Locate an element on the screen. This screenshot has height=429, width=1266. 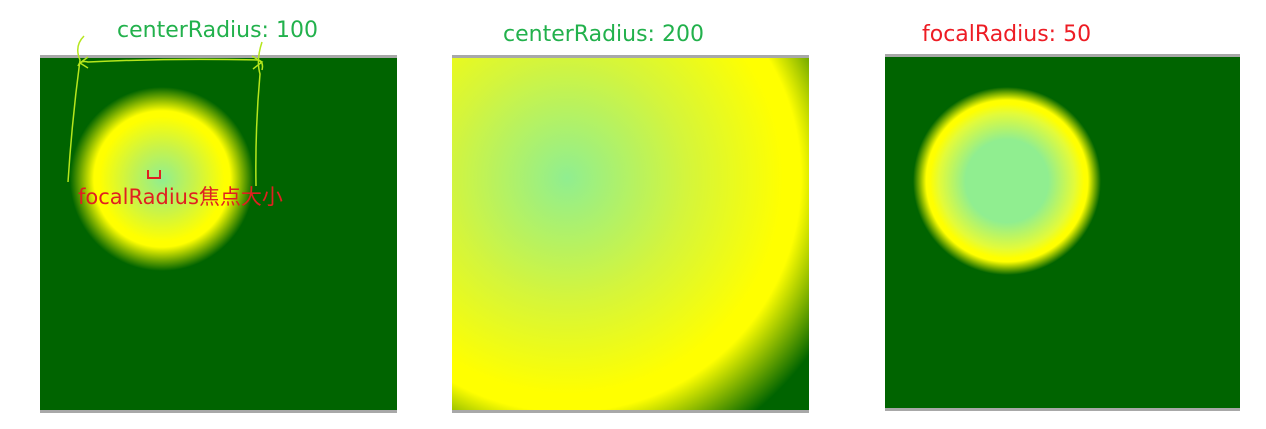
focal-radius-annotation-label: focalRadius焦点大小 is located at coordinates (180, 197).